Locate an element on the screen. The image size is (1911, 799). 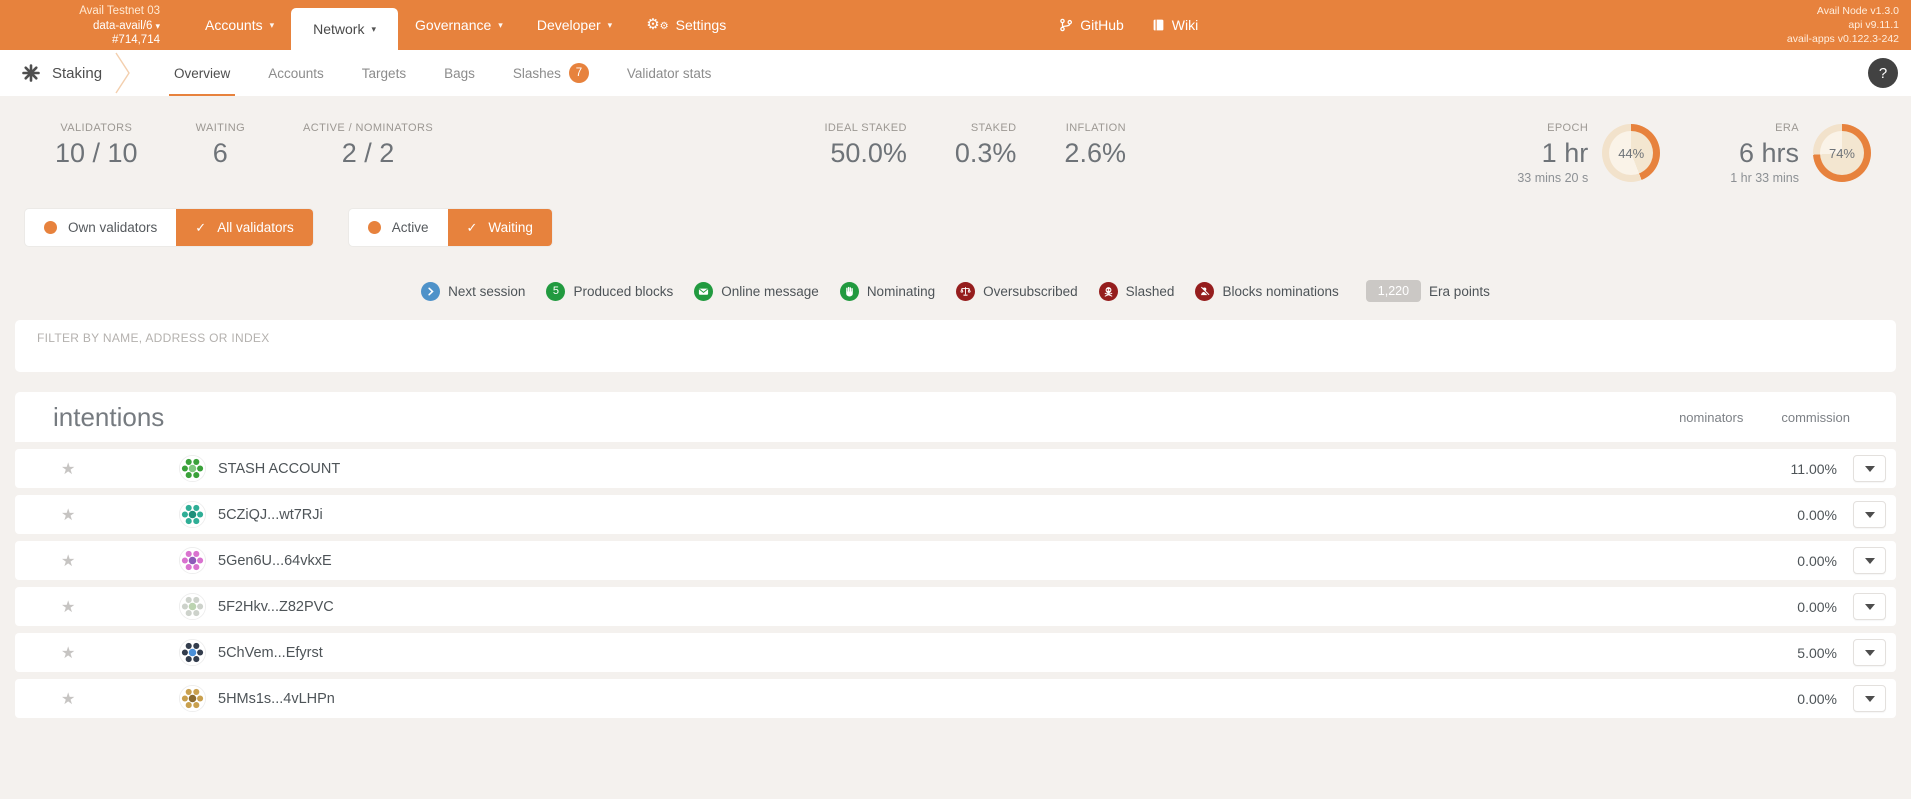
next-session-icon is located at coordinates (431, 291).